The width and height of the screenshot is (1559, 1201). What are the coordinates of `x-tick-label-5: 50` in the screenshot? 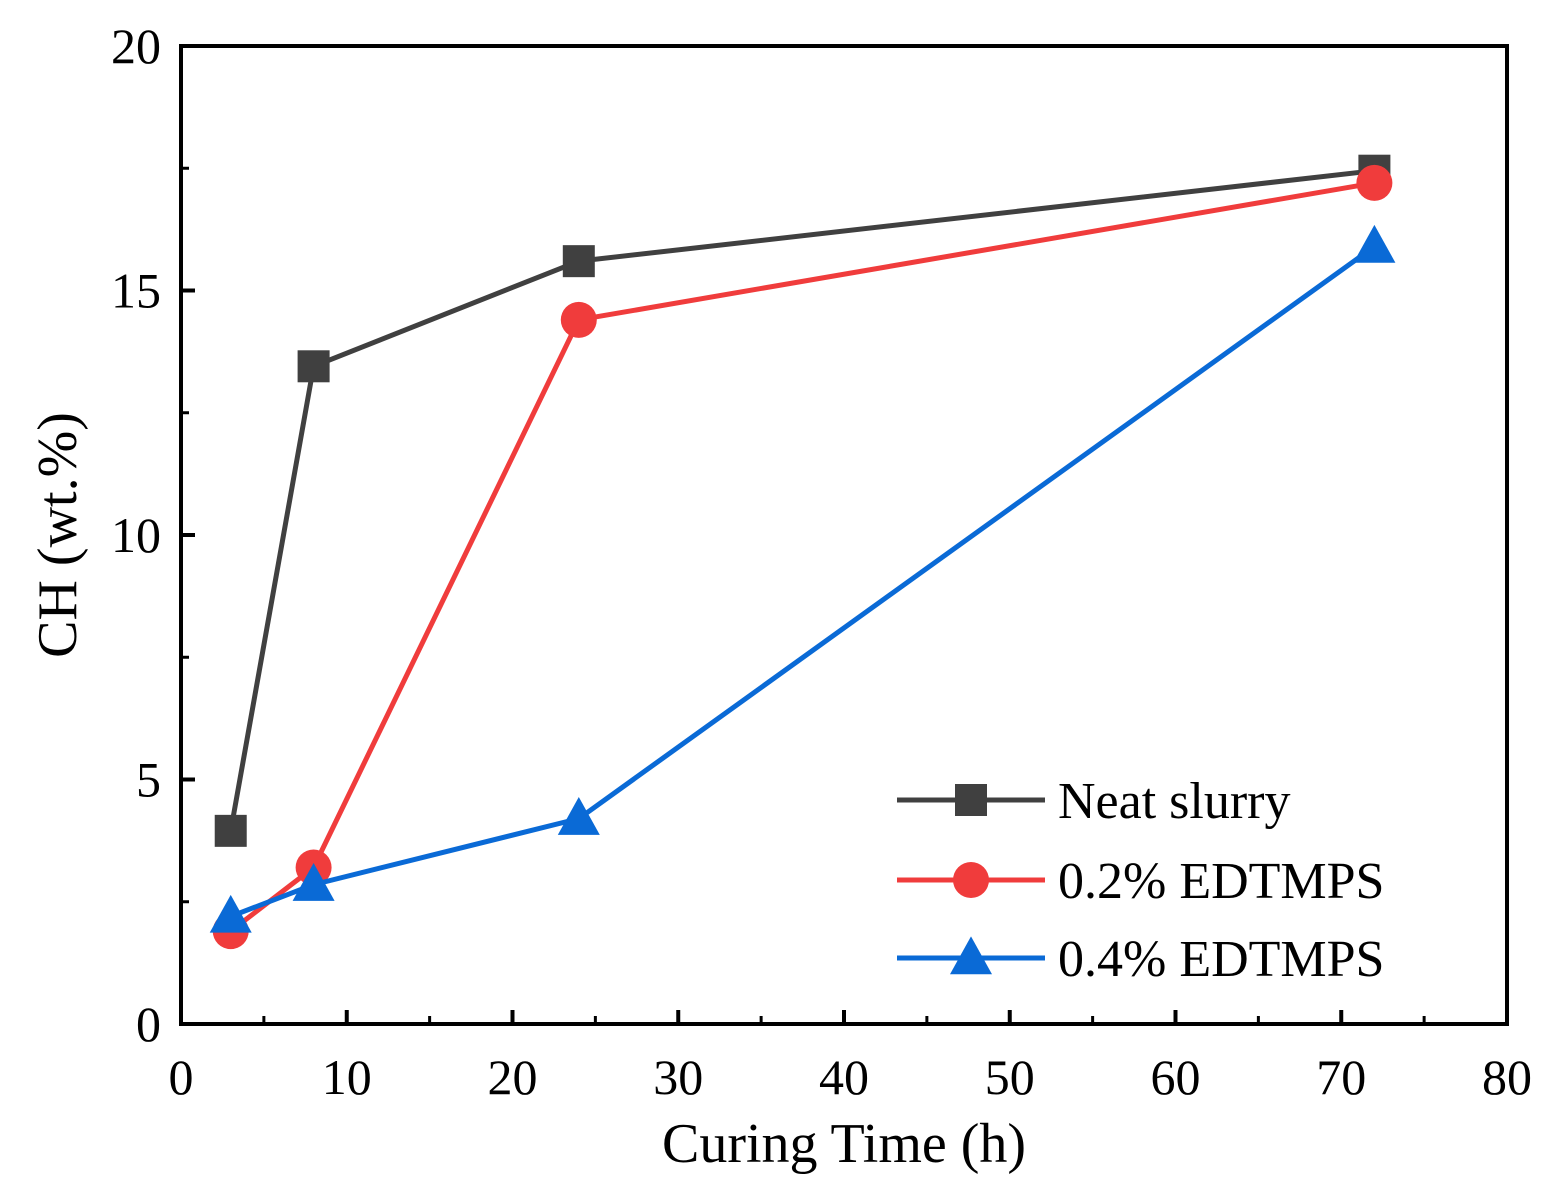 It's located at (1010, 1077).